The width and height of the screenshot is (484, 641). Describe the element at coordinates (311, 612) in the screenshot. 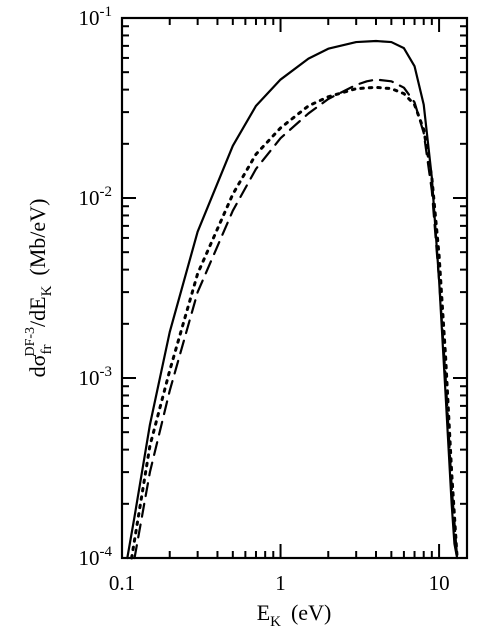

I see `x-axis-label-unit: (eV)` at that location.